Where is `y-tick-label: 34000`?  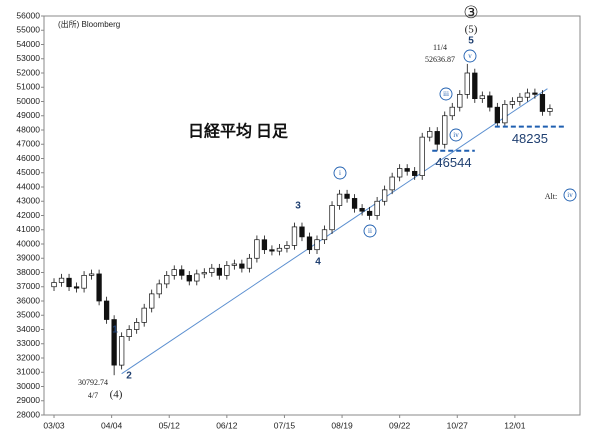
y-tick-label: 34000 is located at coordinates (28, 329).